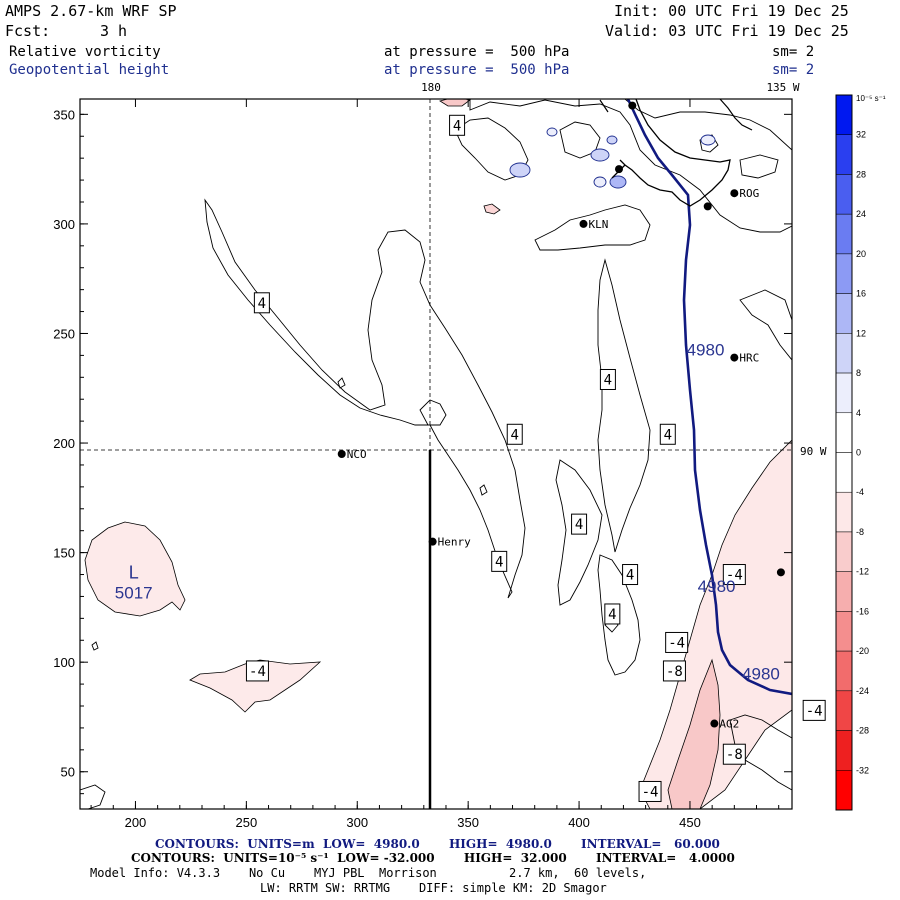  I want to click on field2-level: at pressure = 500 hPa, so click(477, 70).